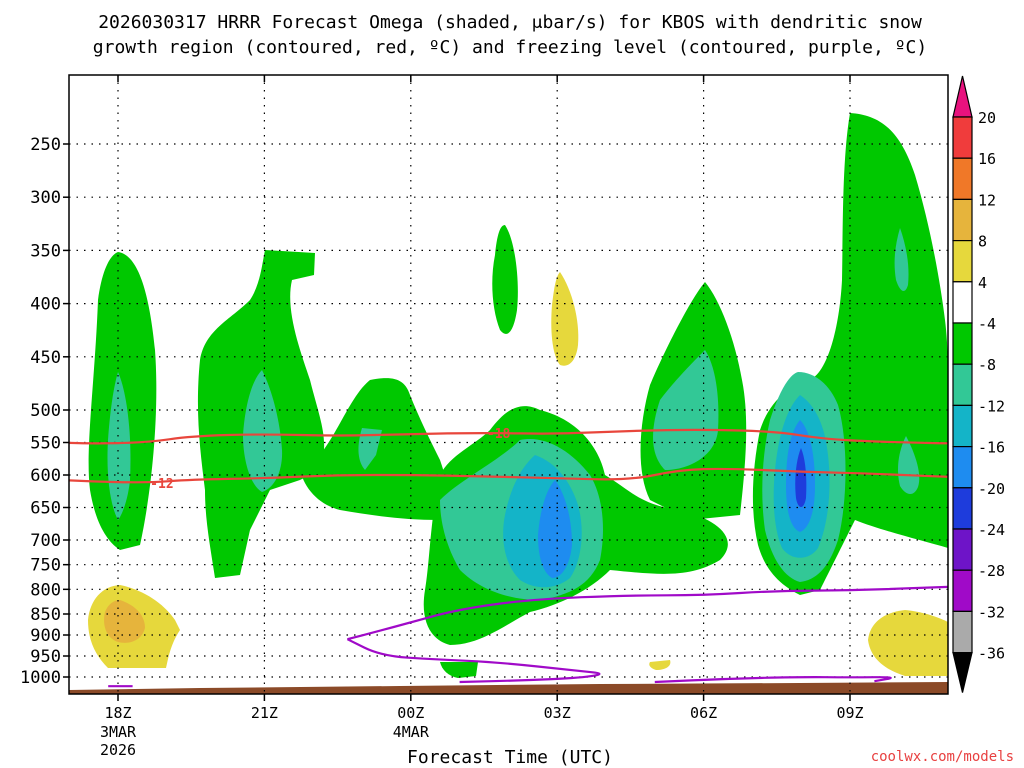 This screenshot has height=768, width=1024. I want to click on colorbar-top-arrow, so click(962, 96).